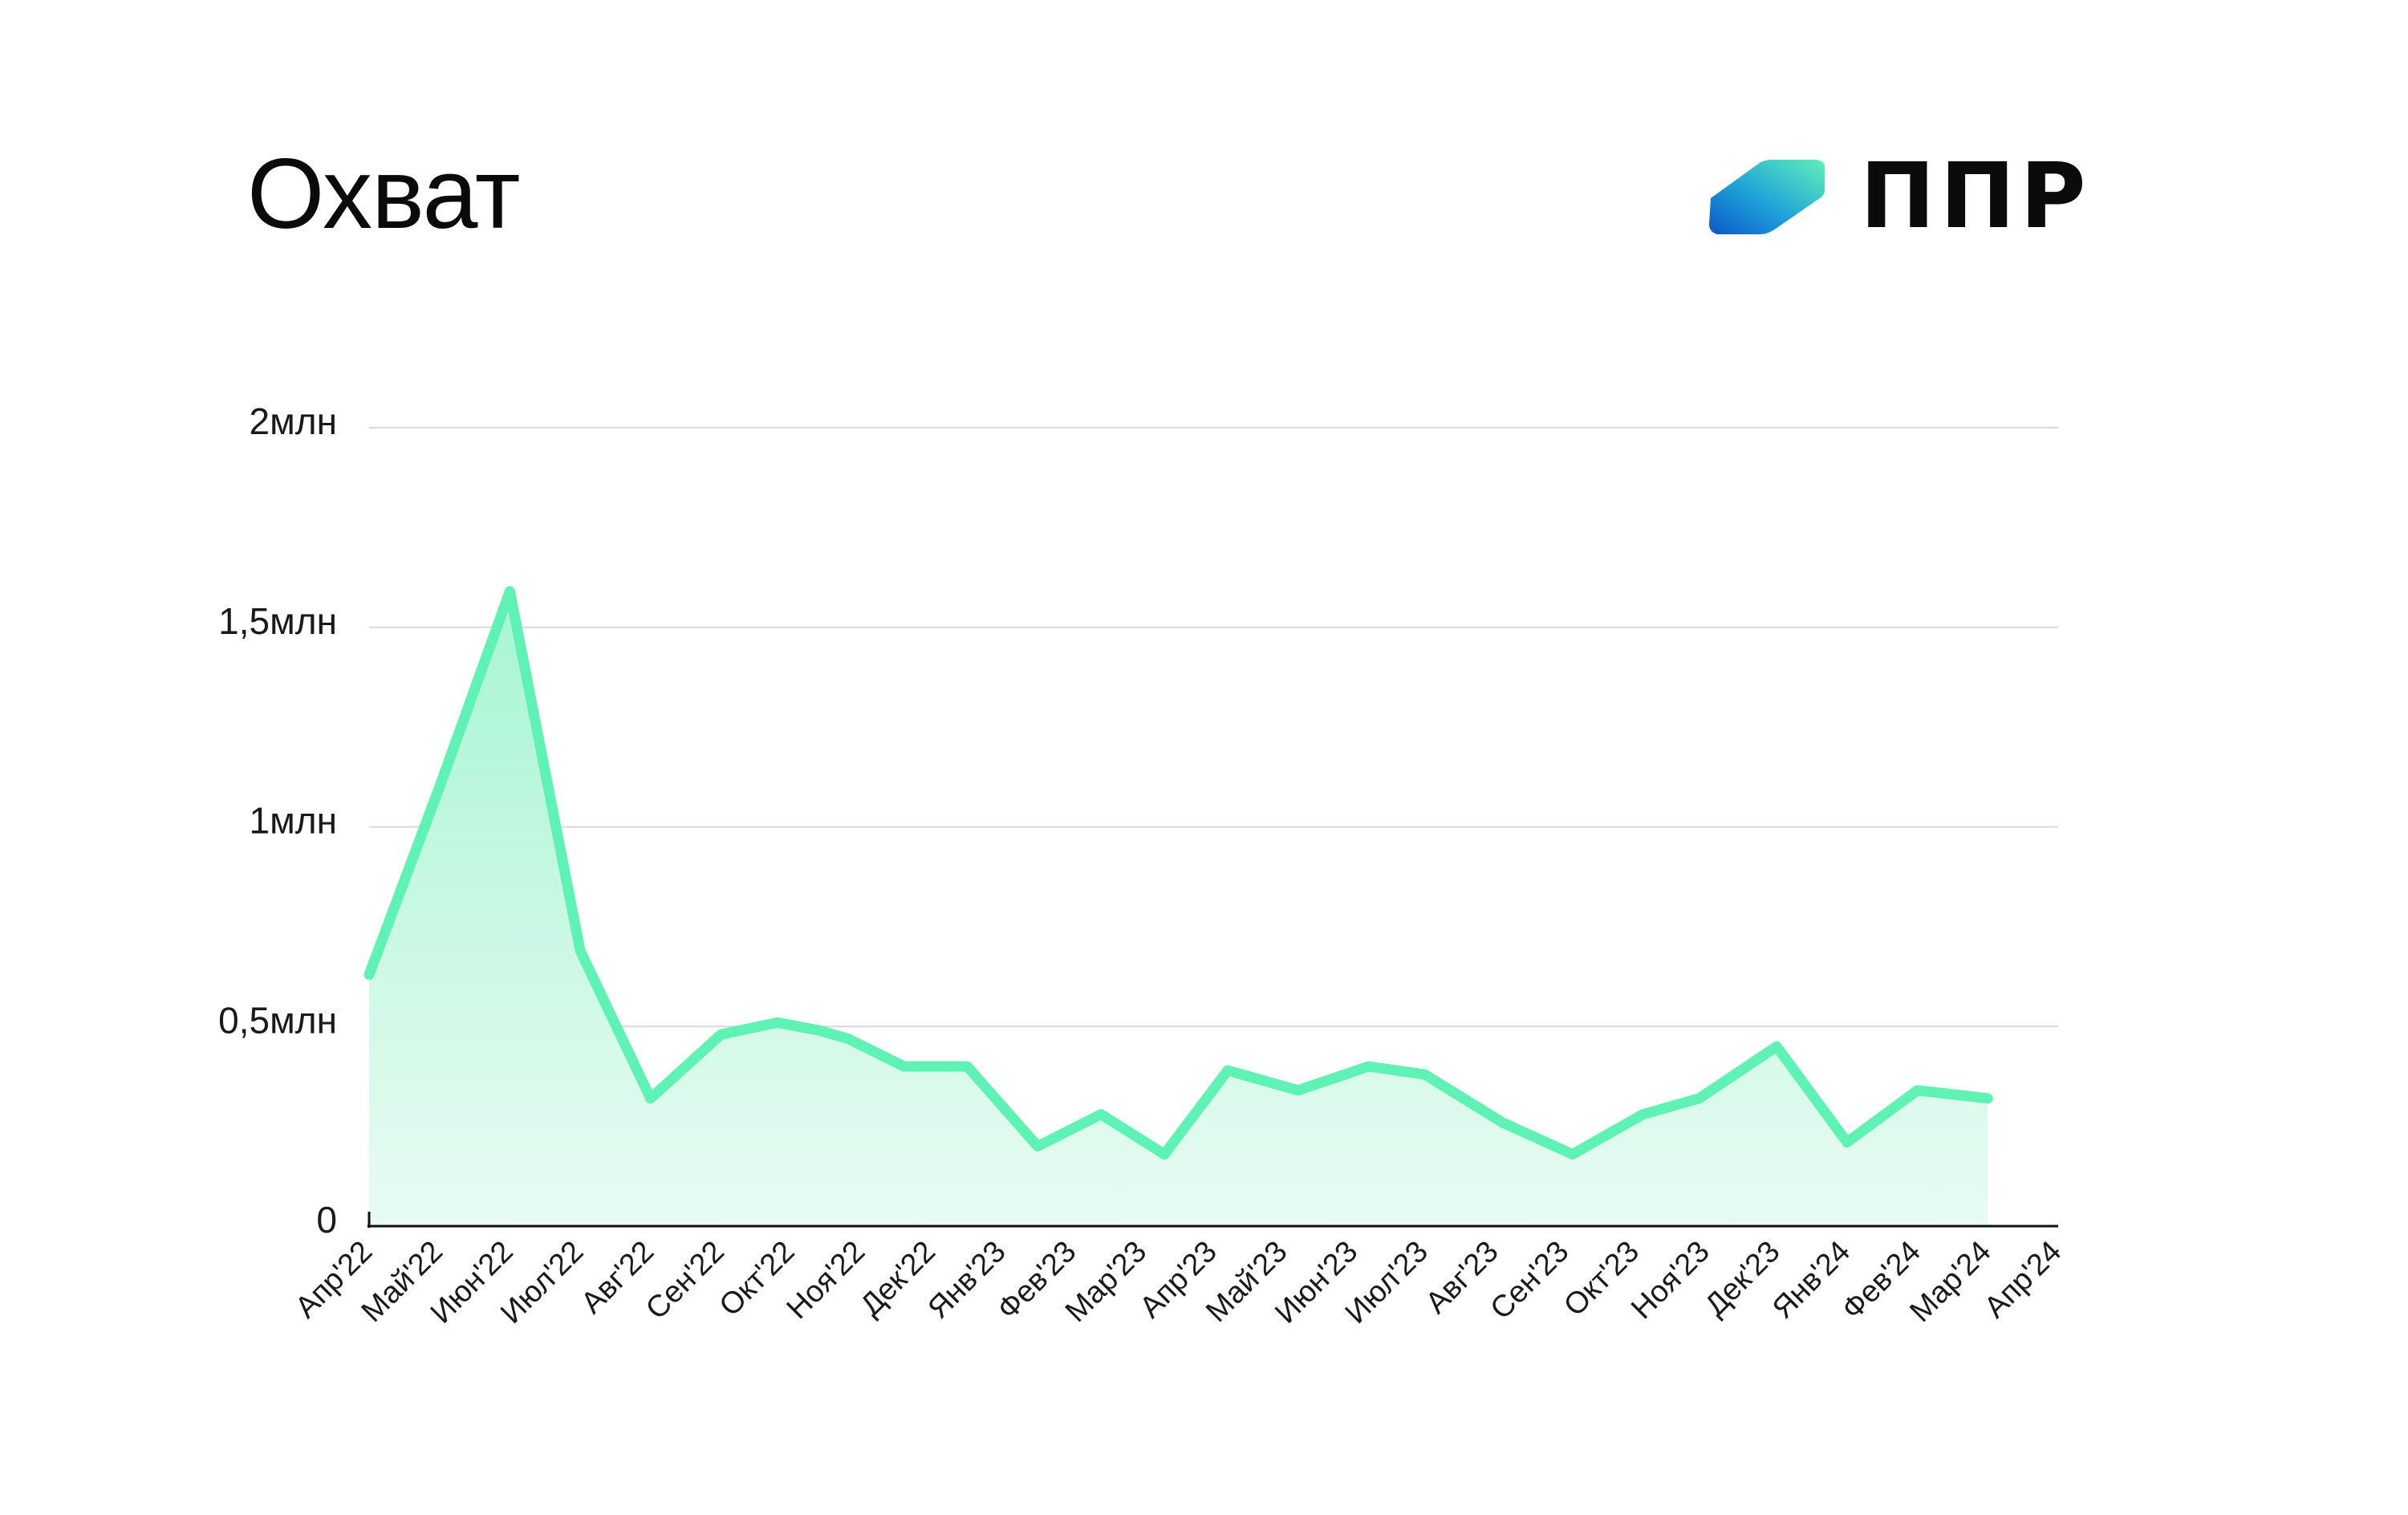  I want to click on y-tick-label: 0,5млн, so click(277, 1020).